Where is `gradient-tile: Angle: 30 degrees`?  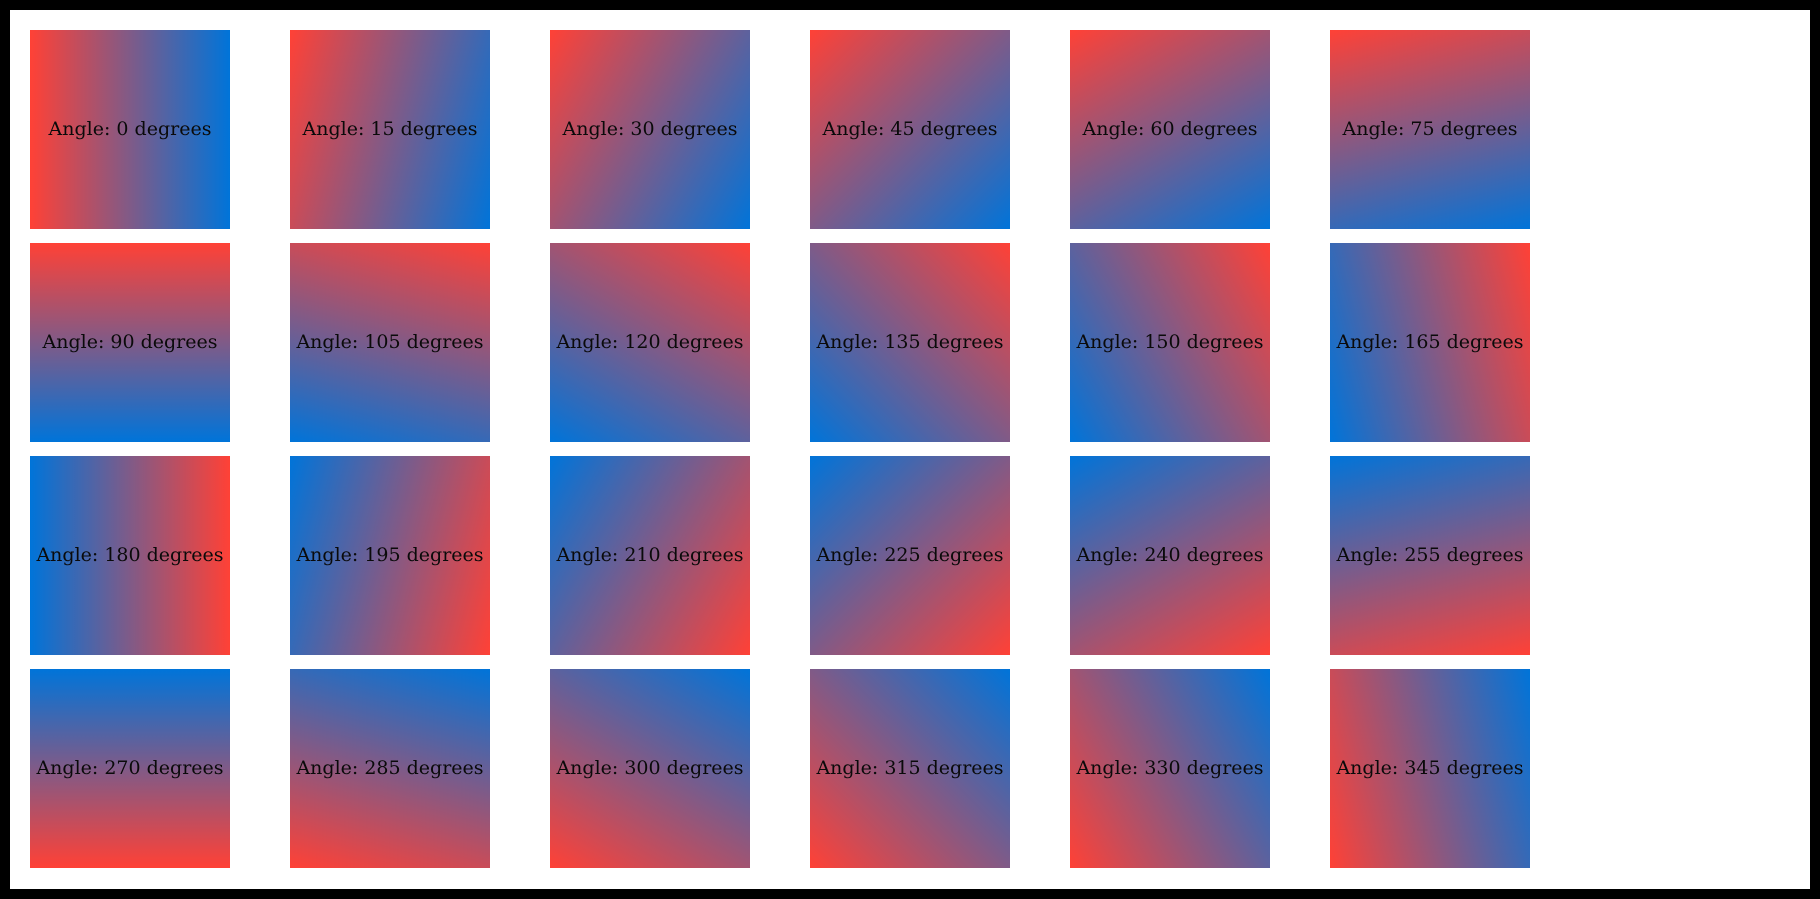 gradient-tile: Angle: 30 degrees is located at coordinates (650, 129).